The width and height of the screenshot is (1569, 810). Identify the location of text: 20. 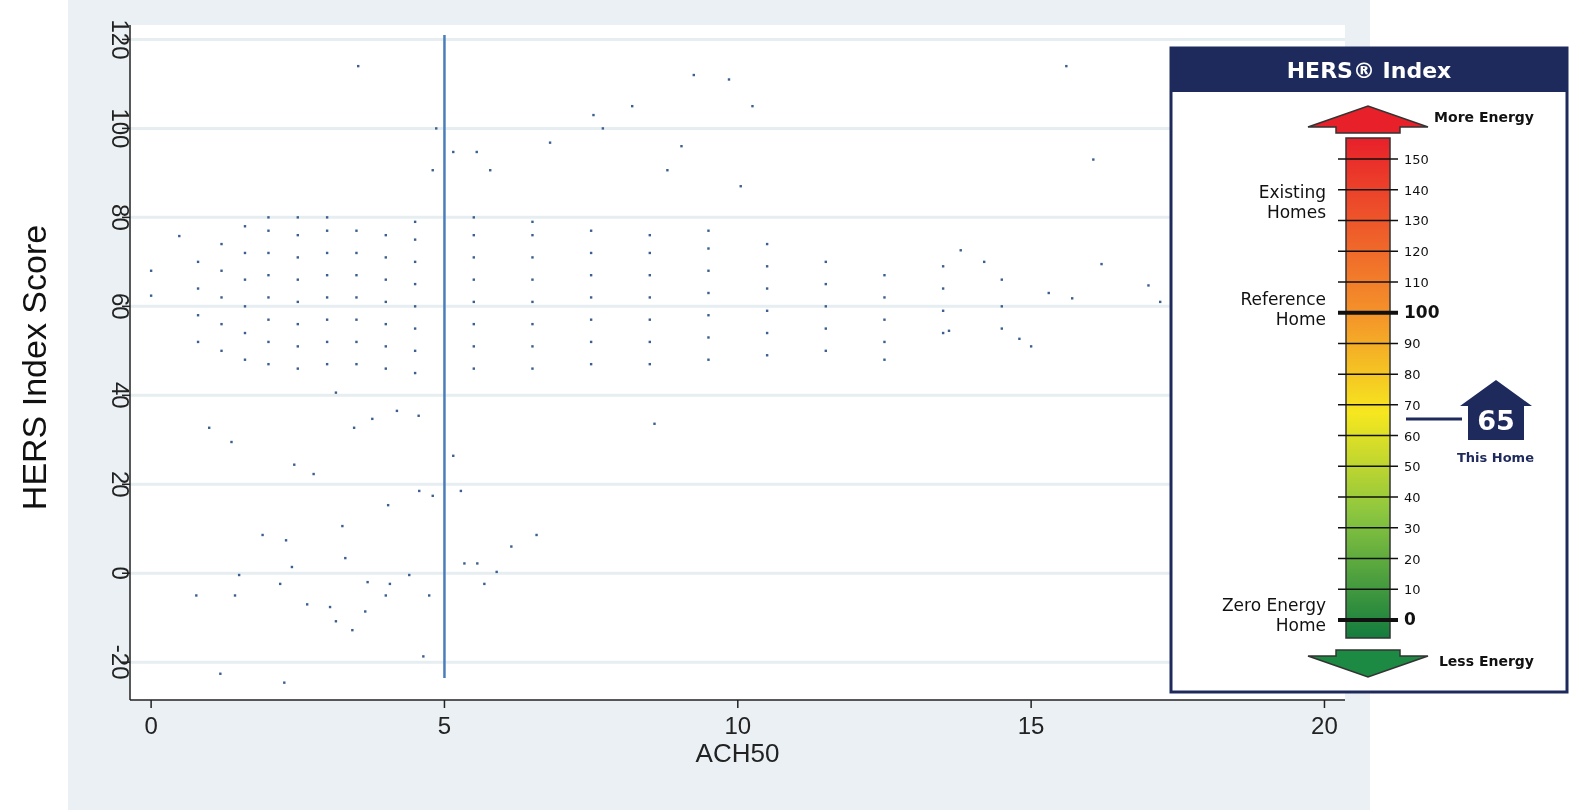
(1412, 559).